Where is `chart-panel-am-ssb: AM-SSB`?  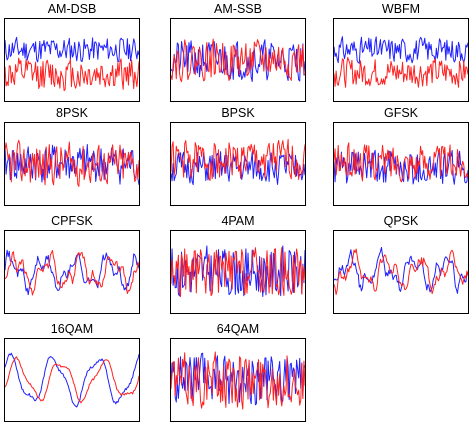
chart-panel-am-ssb: AM-SSB is located at coordinates (238, 53).